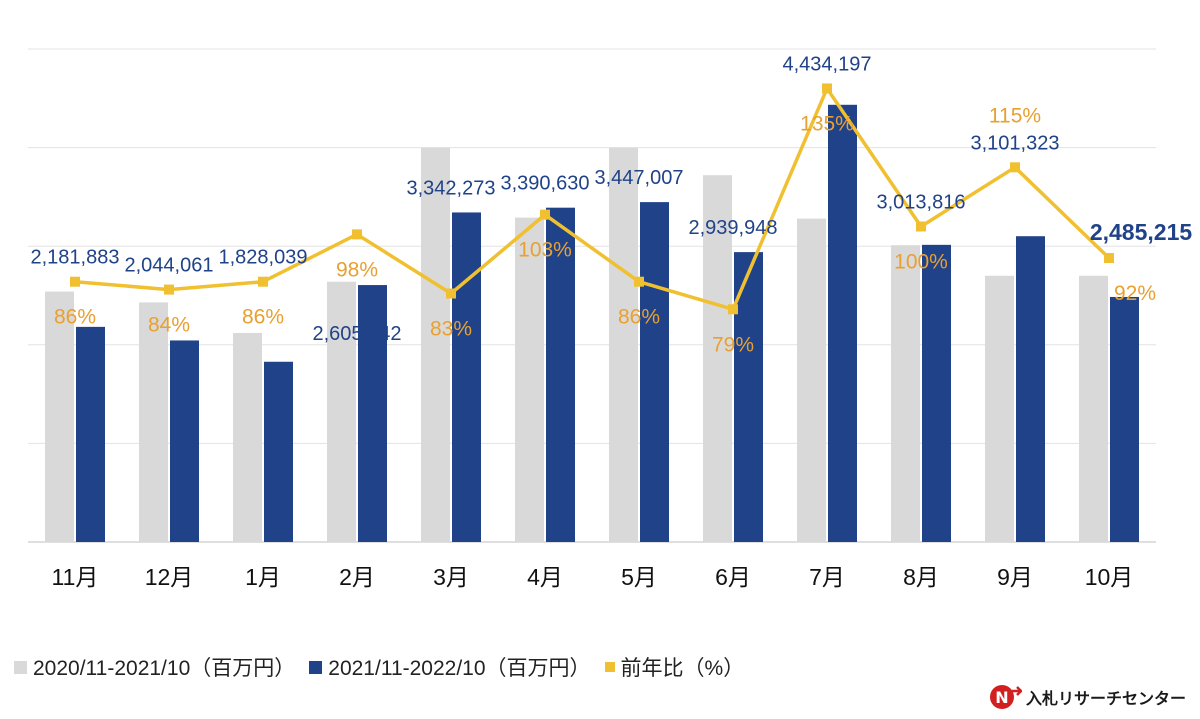 Image resolution: width=1200 pixels, height=719 pixels. Describe the element at coordinates (921, 202) in the screenshot. I see `curr-value-label-10: 3,013,816` at that location.